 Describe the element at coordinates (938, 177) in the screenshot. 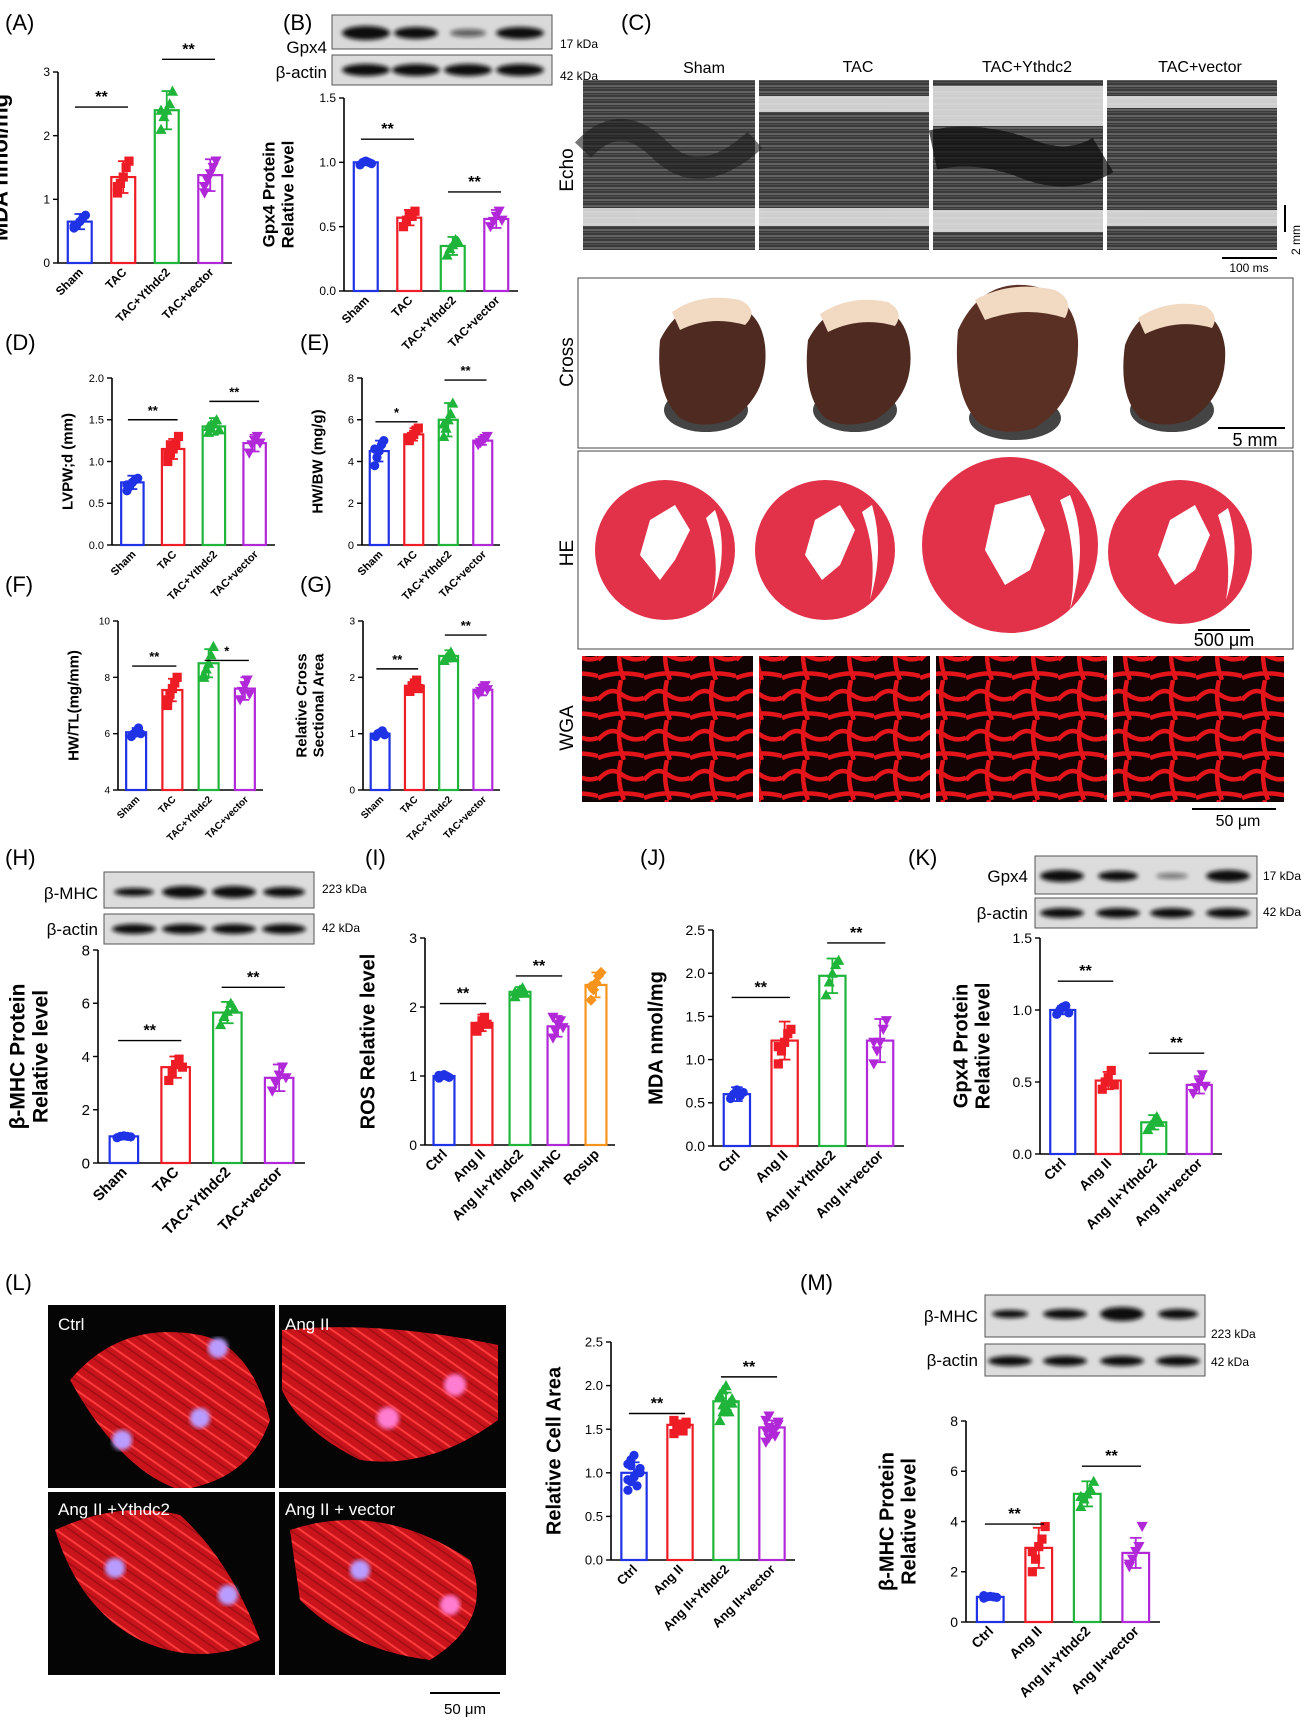

I see `echo-images: 2 mm 100 ms` at that location.